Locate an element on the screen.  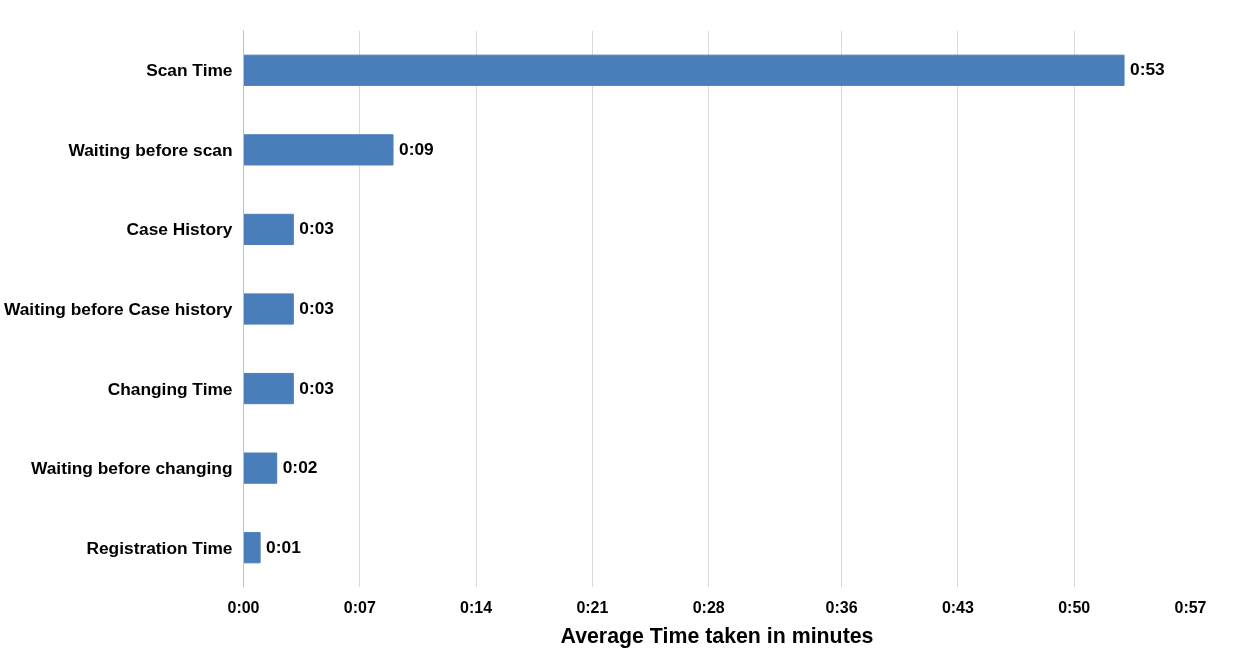
data-label: 0:53 is located at coordinates (1148, 69).